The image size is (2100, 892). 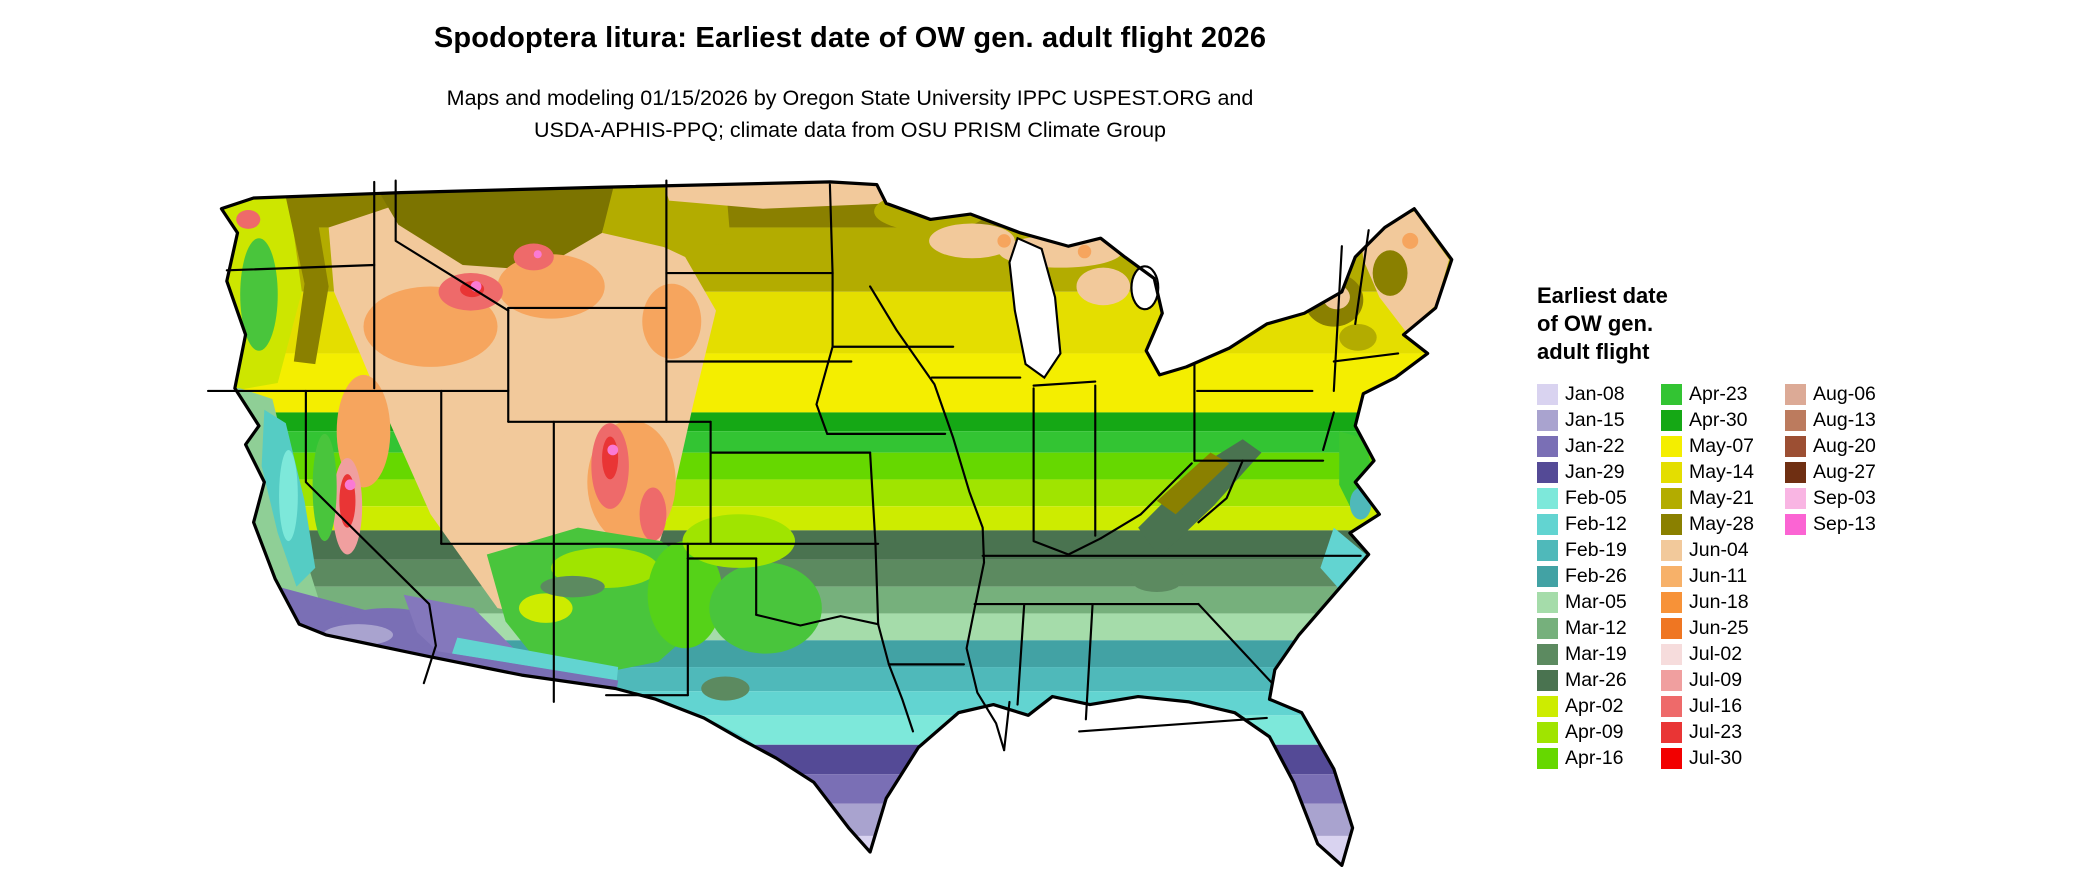 What do you see at coordinates (1599, 447) in the screenshot?
I see `legend-item: Jan-22` at bounding box center [1599, 447].